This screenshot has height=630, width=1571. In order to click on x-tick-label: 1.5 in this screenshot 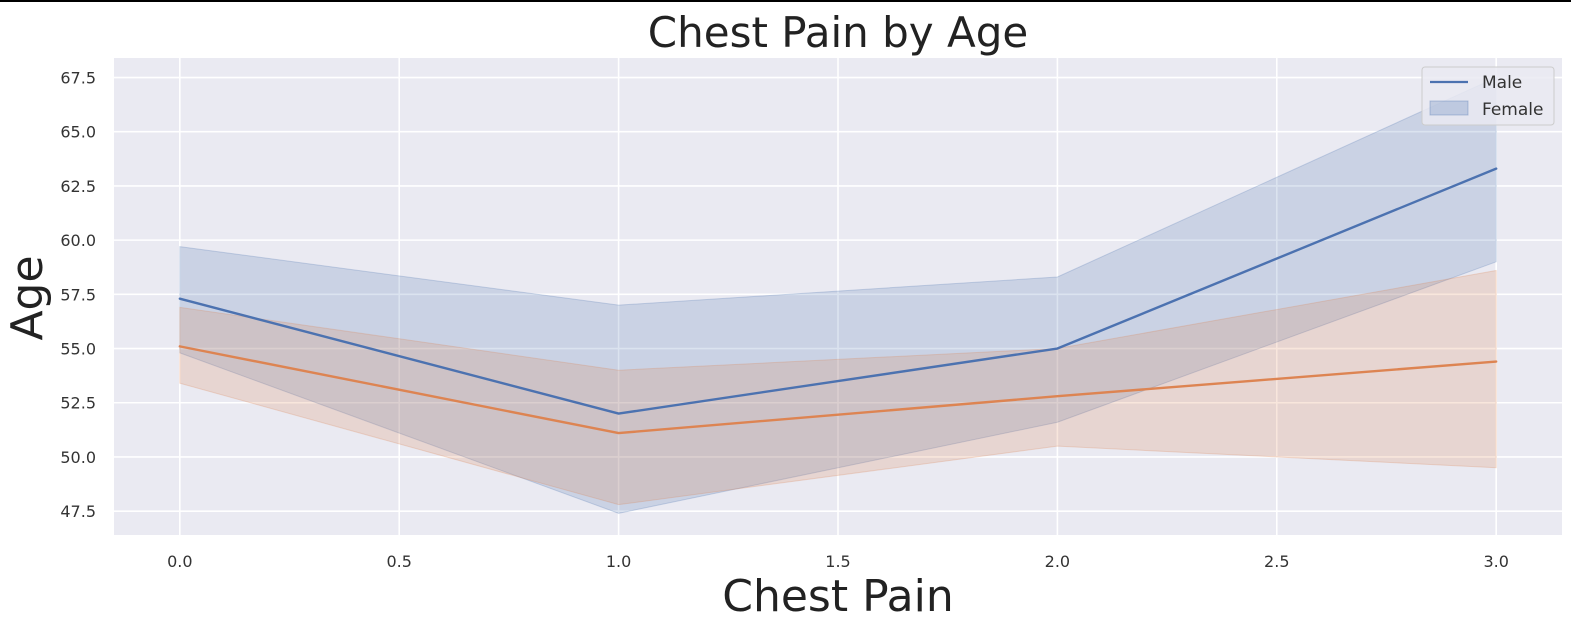, I will do `click(837, 561)`.